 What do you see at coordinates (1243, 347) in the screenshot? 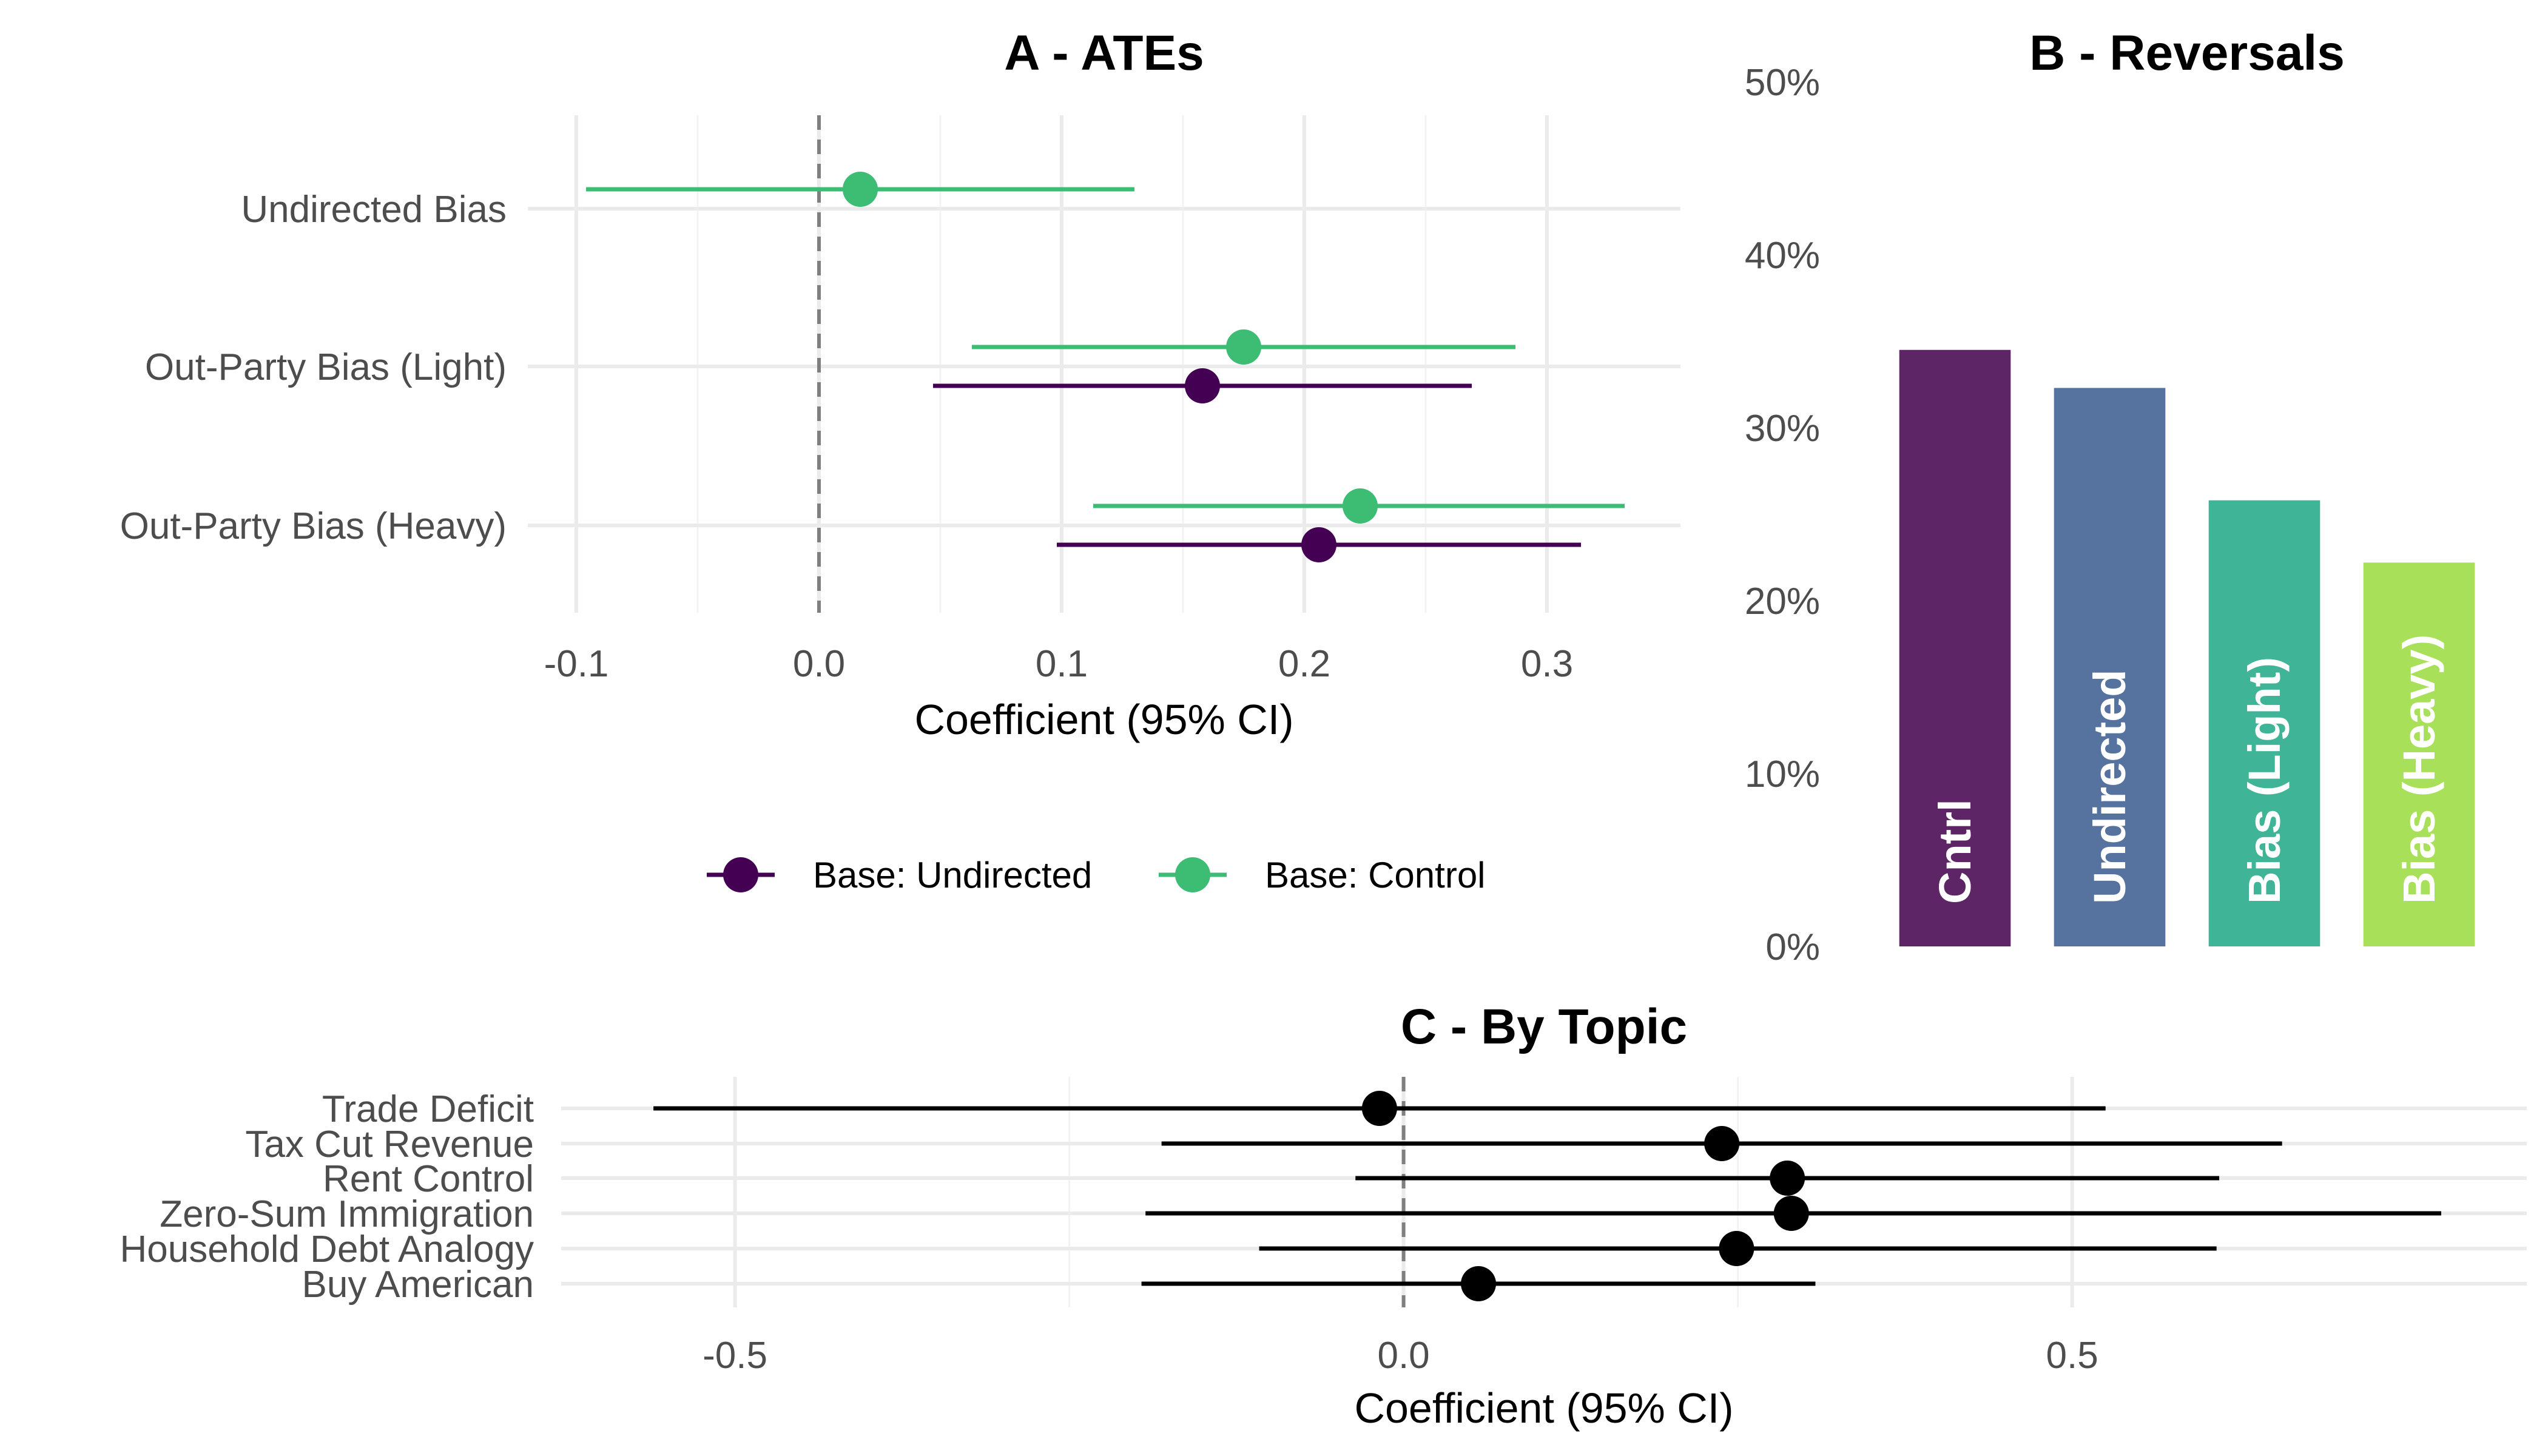
I see `panel-a-base-control-out-party-bias-light-point` at bounding box center [1243, 347].